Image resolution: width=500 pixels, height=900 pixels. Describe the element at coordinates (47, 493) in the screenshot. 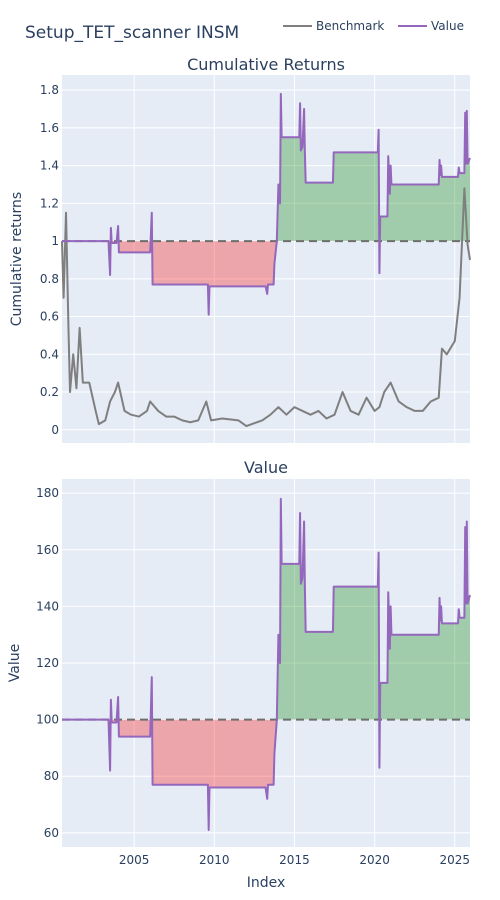

I see `bottom-ytick-label-6: 180` at that location.